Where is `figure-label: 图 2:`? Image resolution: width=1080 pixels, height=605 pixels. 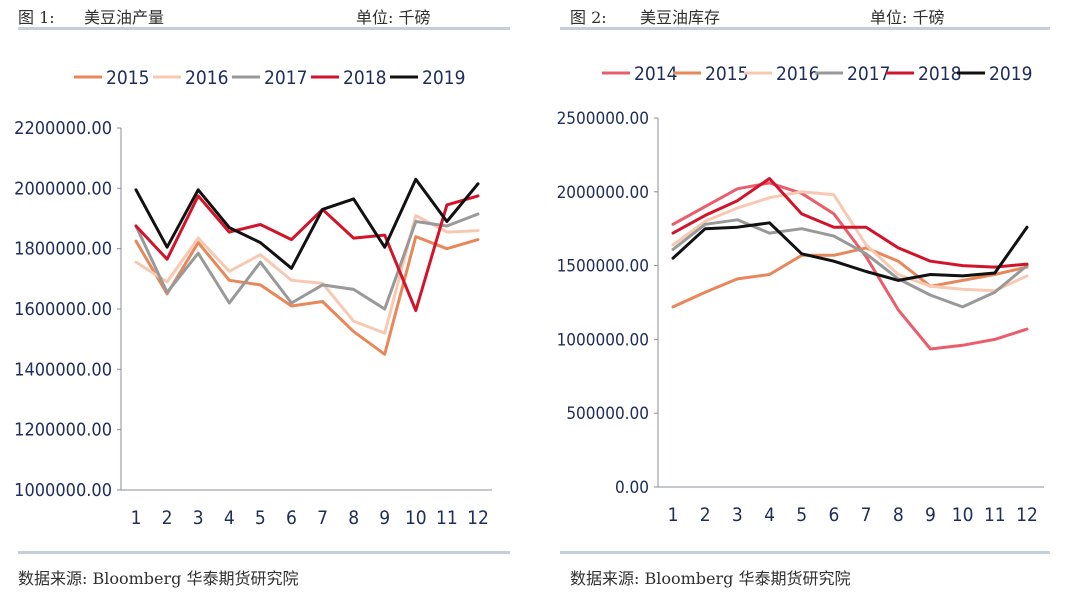 figure-label: 图 2: is located at coordinates (588, 17).